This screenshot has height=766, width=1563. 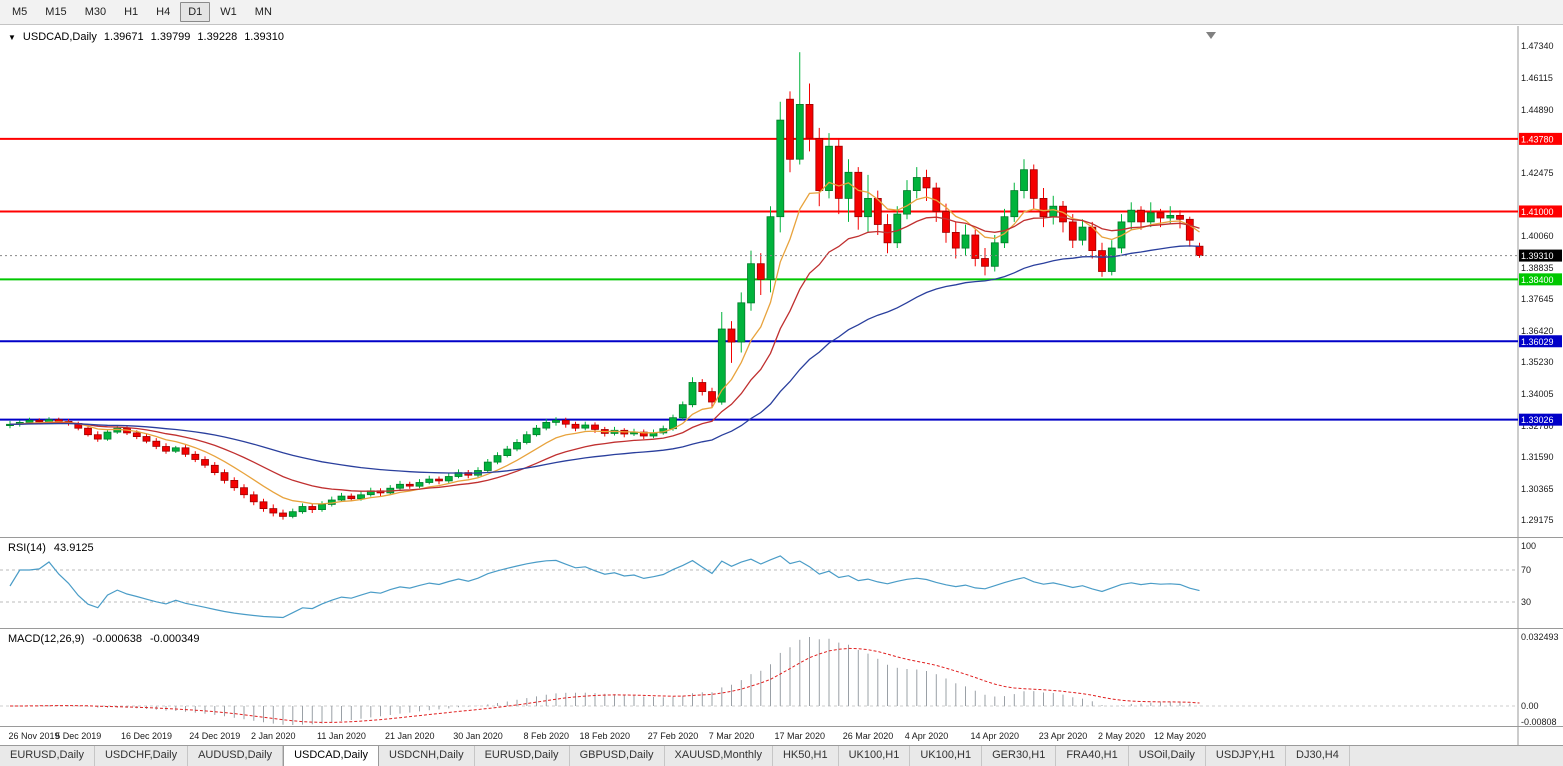 I want to click on timeframe-button-m15: M15, so click(x=56, y=12).